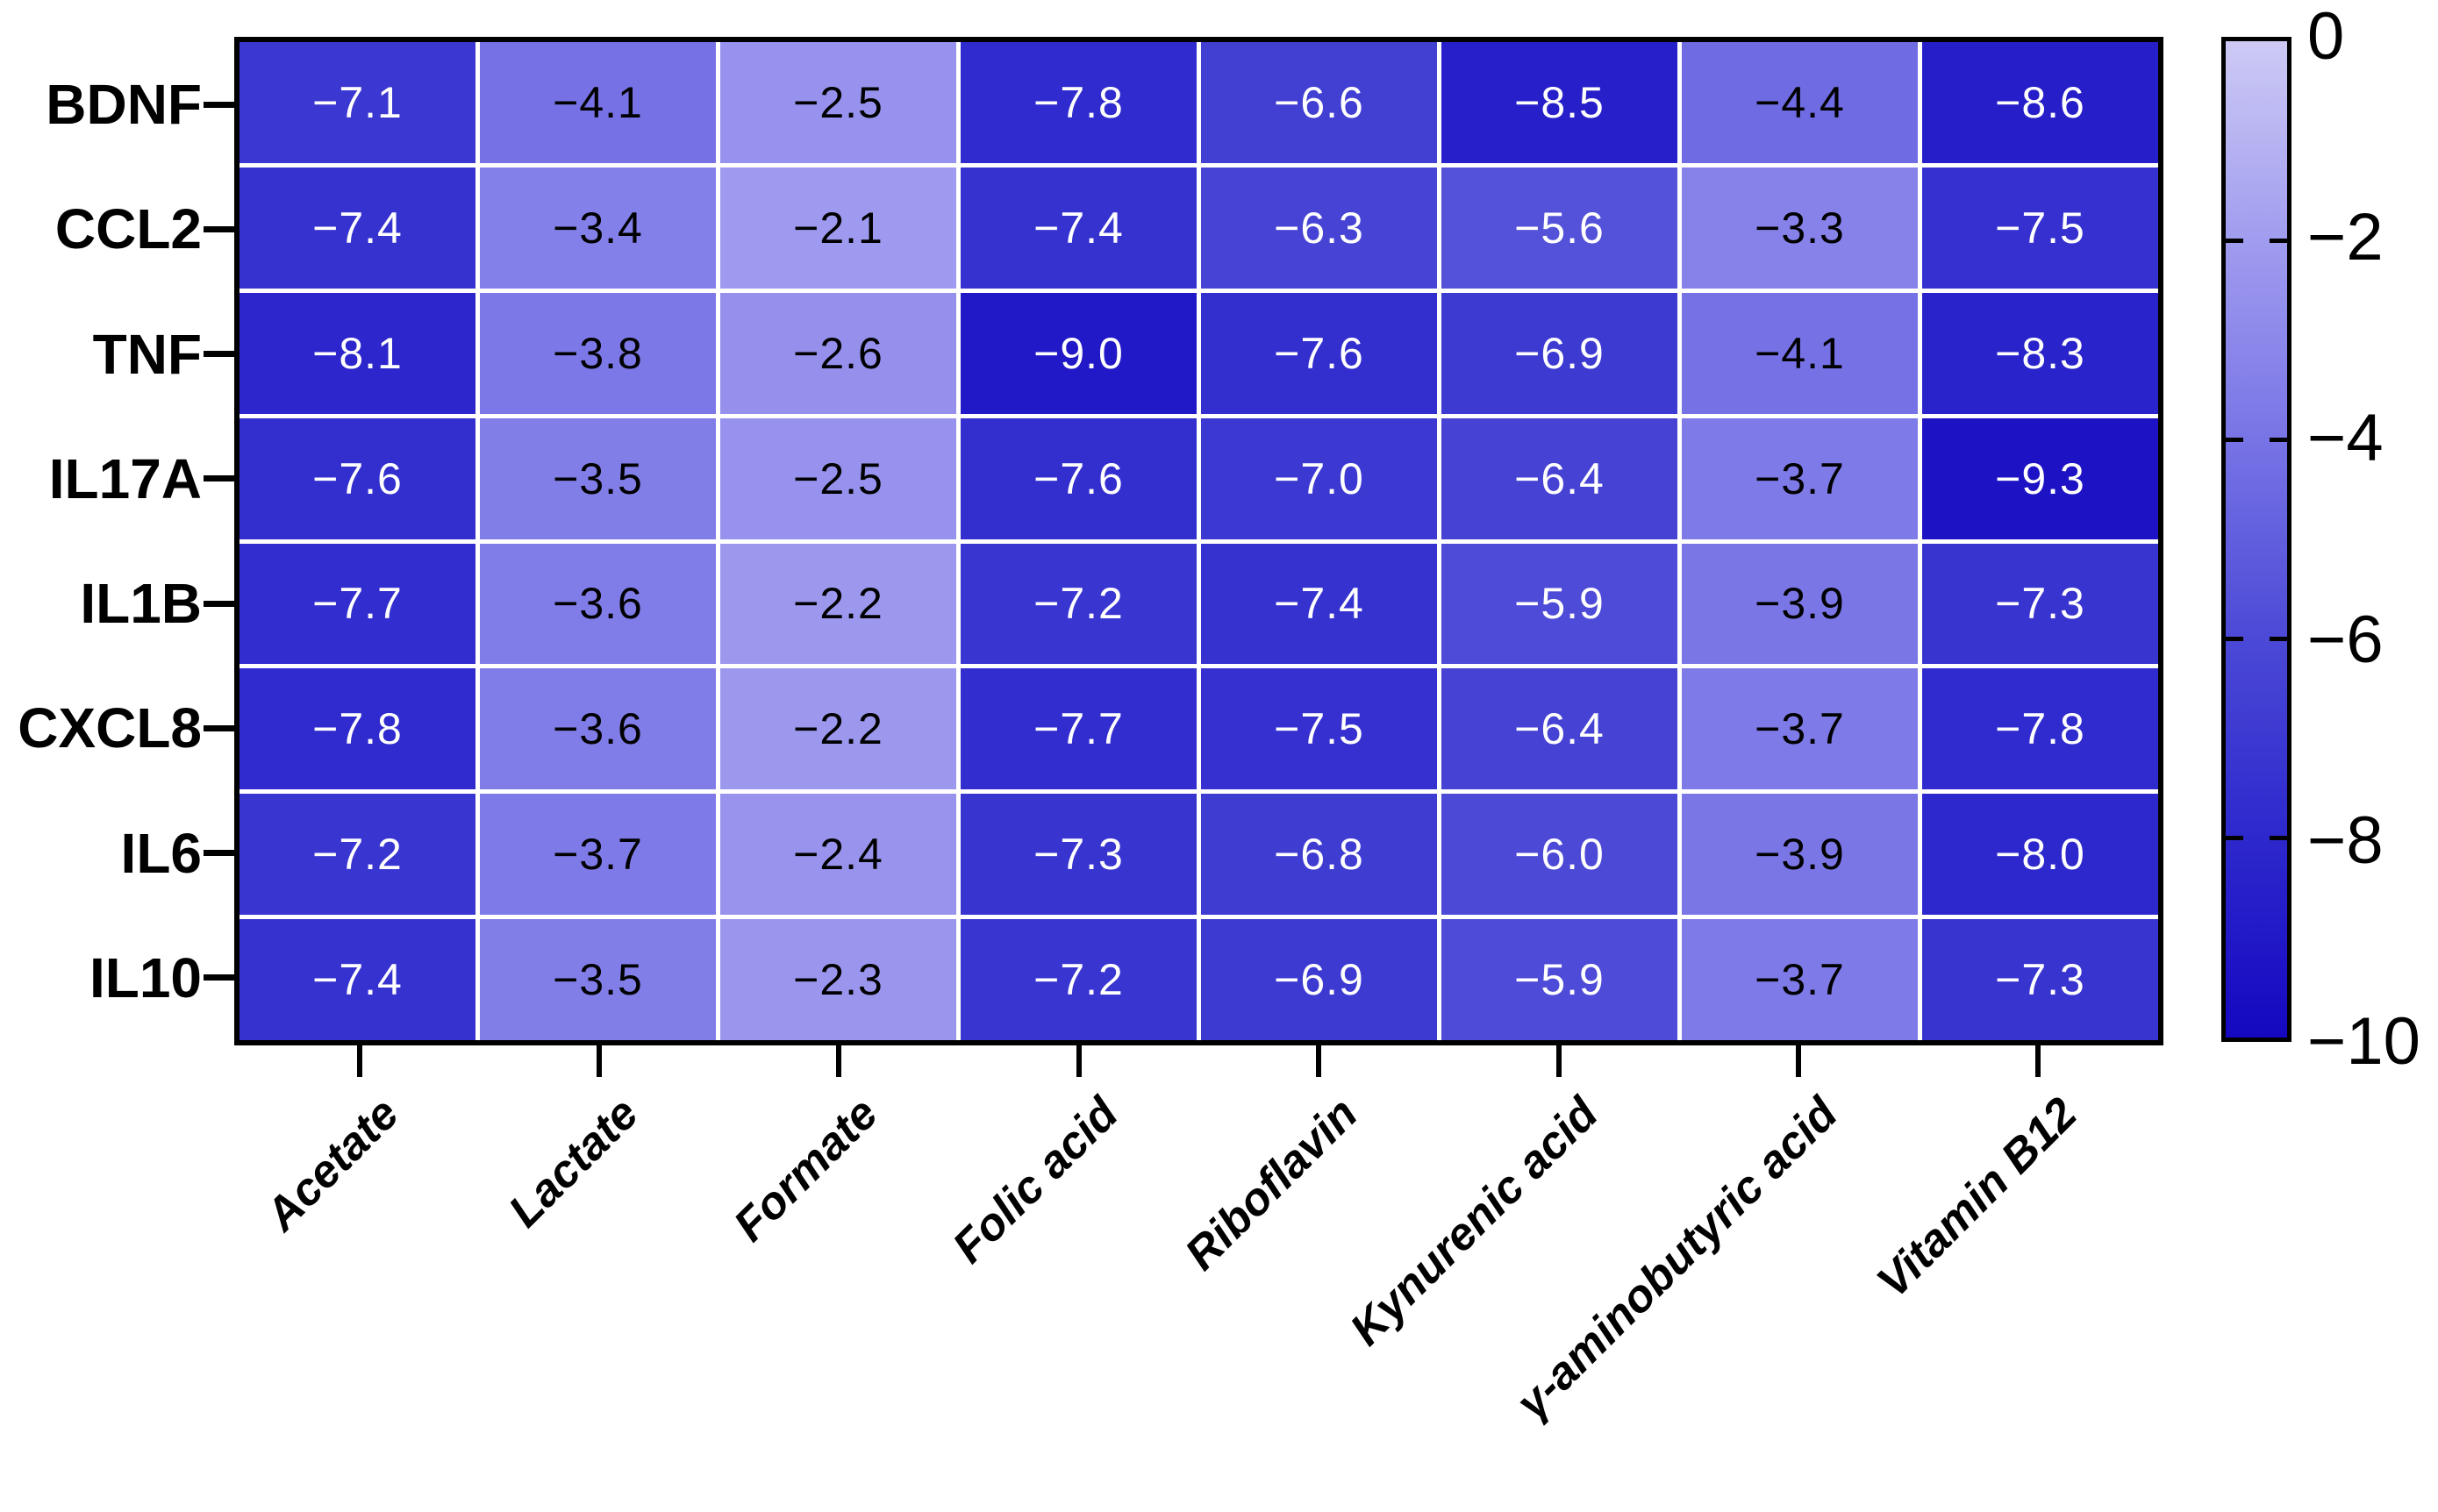  What do you see at coordinates (2345, 237) in the screenshot?
I see `colorbar-tick-label: −2` at bounding box center [2345, 237].